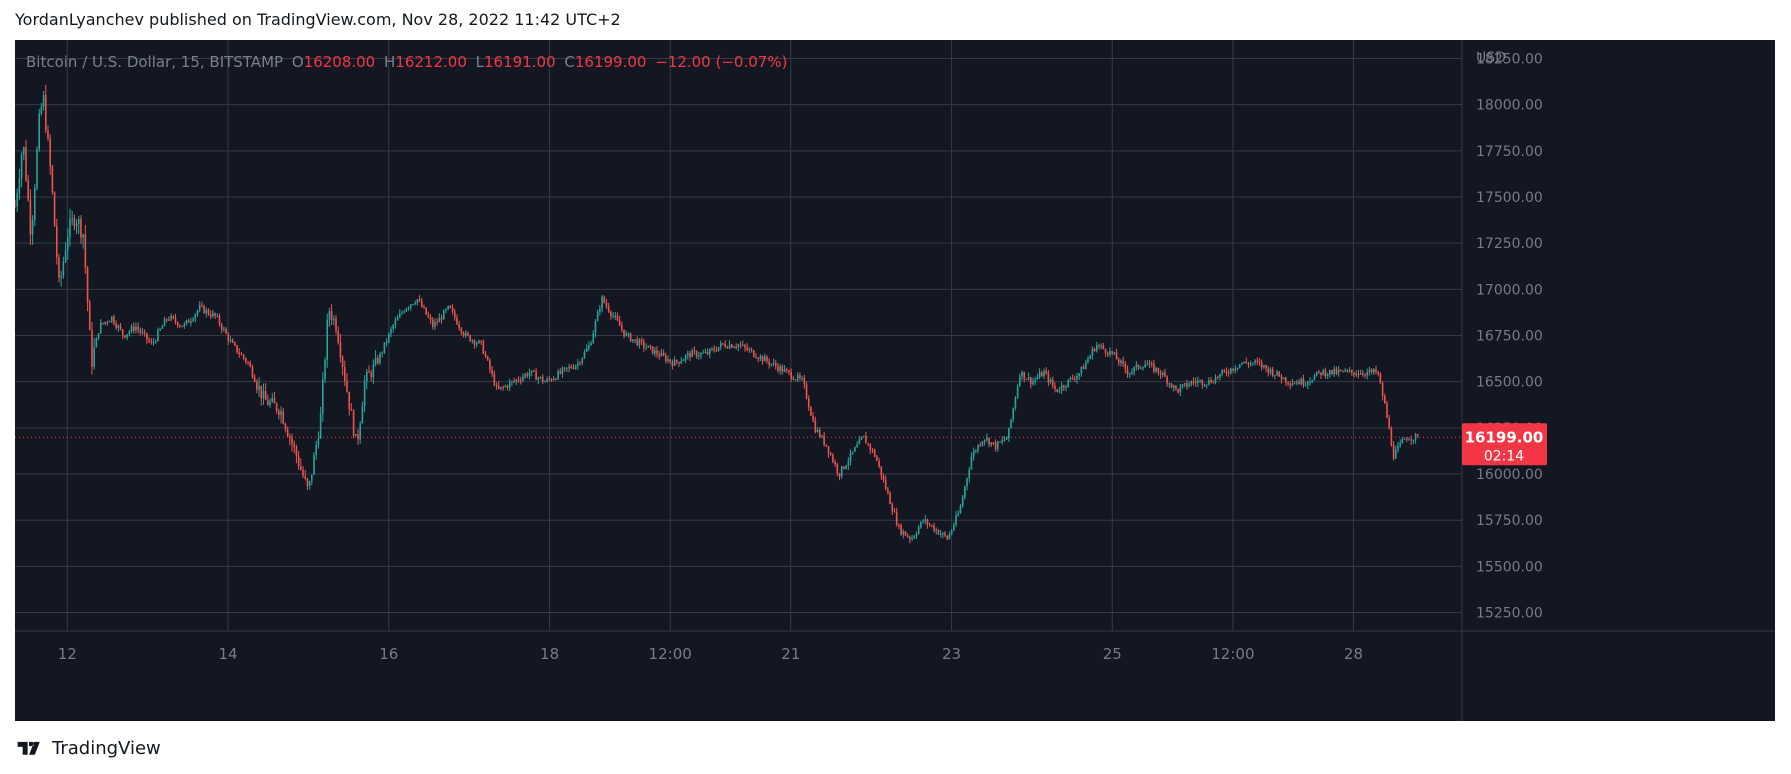 The width and height of the screenshot is (1791, 774). I want to click on tradingview-footer: TradingView, so click(88, 748).